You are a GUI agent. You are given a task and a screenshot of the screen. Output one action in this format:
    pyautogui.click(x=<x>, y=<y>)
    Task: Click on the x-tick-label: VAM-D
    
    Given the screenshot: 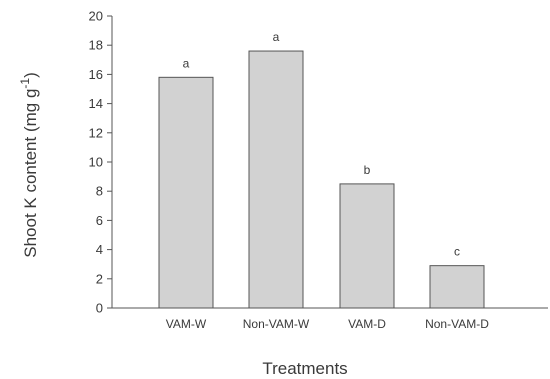 What is the action you would take?
    pyautogui.click(x=367, y=324)
    